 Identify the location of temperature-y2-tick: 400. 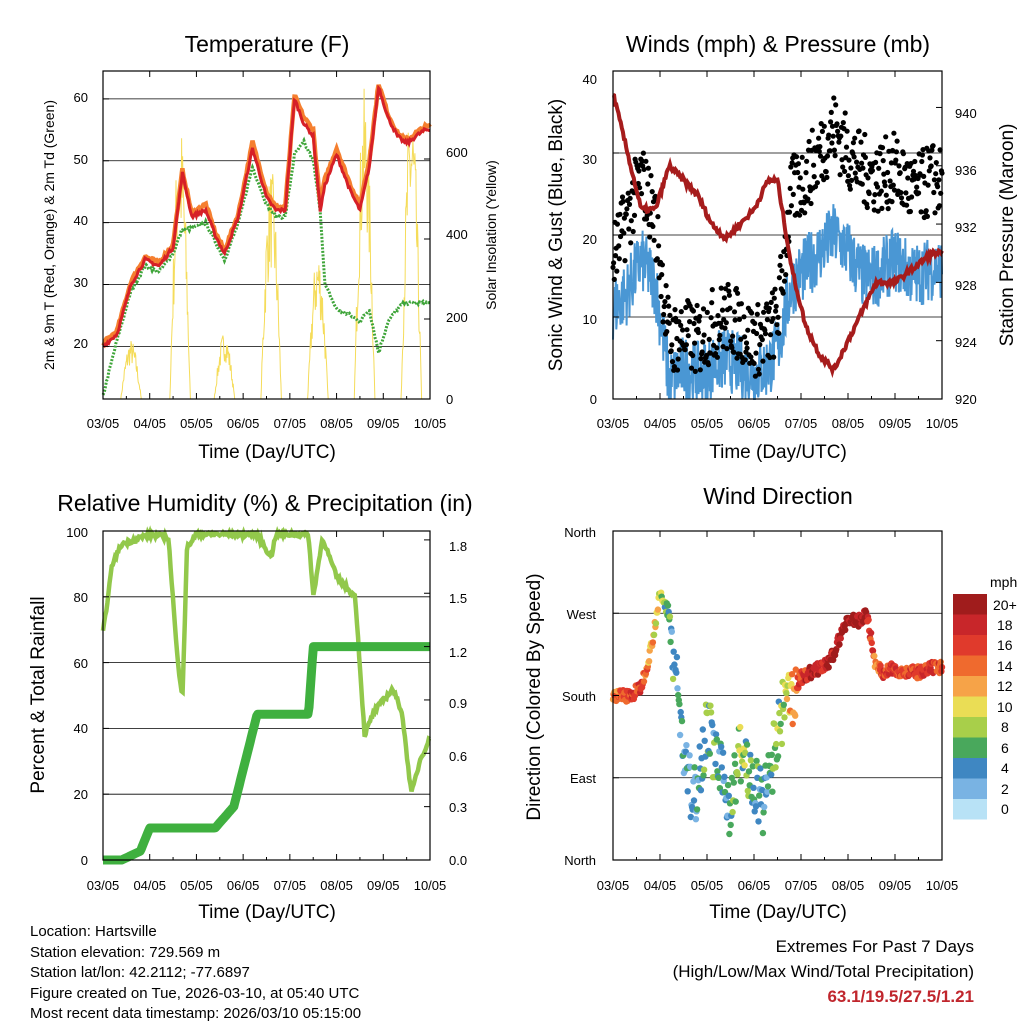
(457, 234).